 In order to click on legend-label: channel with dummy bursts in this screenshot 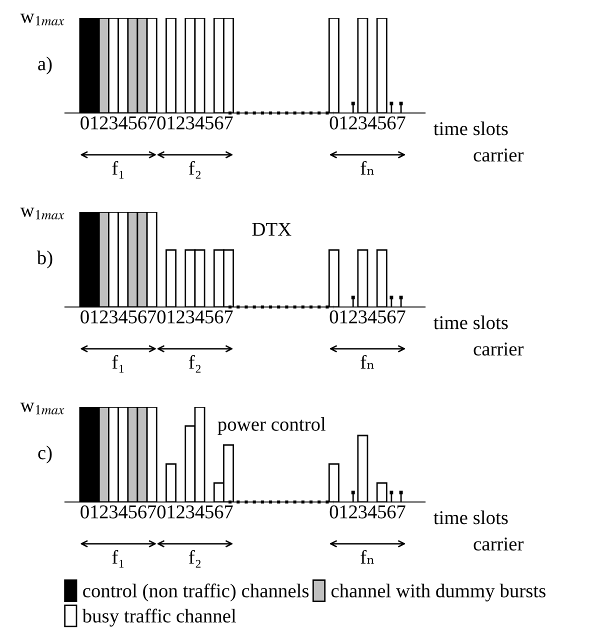, I will do `click(438, 593)`.